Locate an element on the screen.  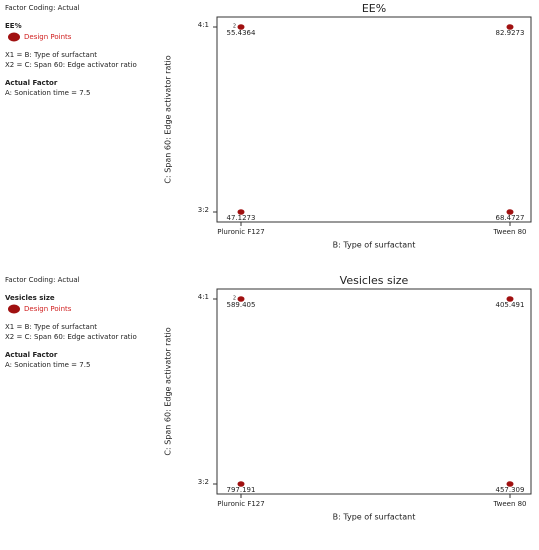
point-label: 405.491 is located at coordinates (510, 305).